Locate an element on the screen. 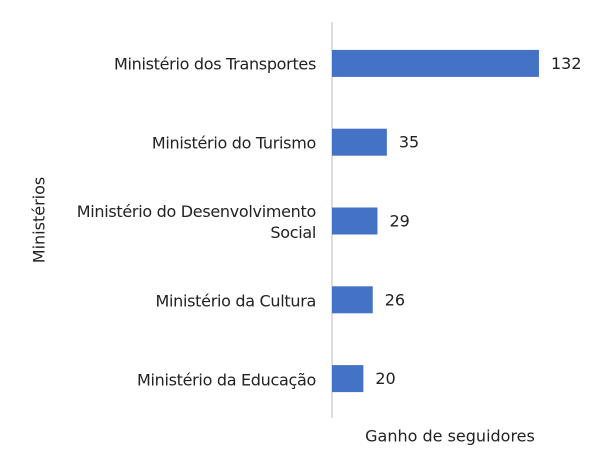  data-label: 35 is located at coordinates (409, 142).